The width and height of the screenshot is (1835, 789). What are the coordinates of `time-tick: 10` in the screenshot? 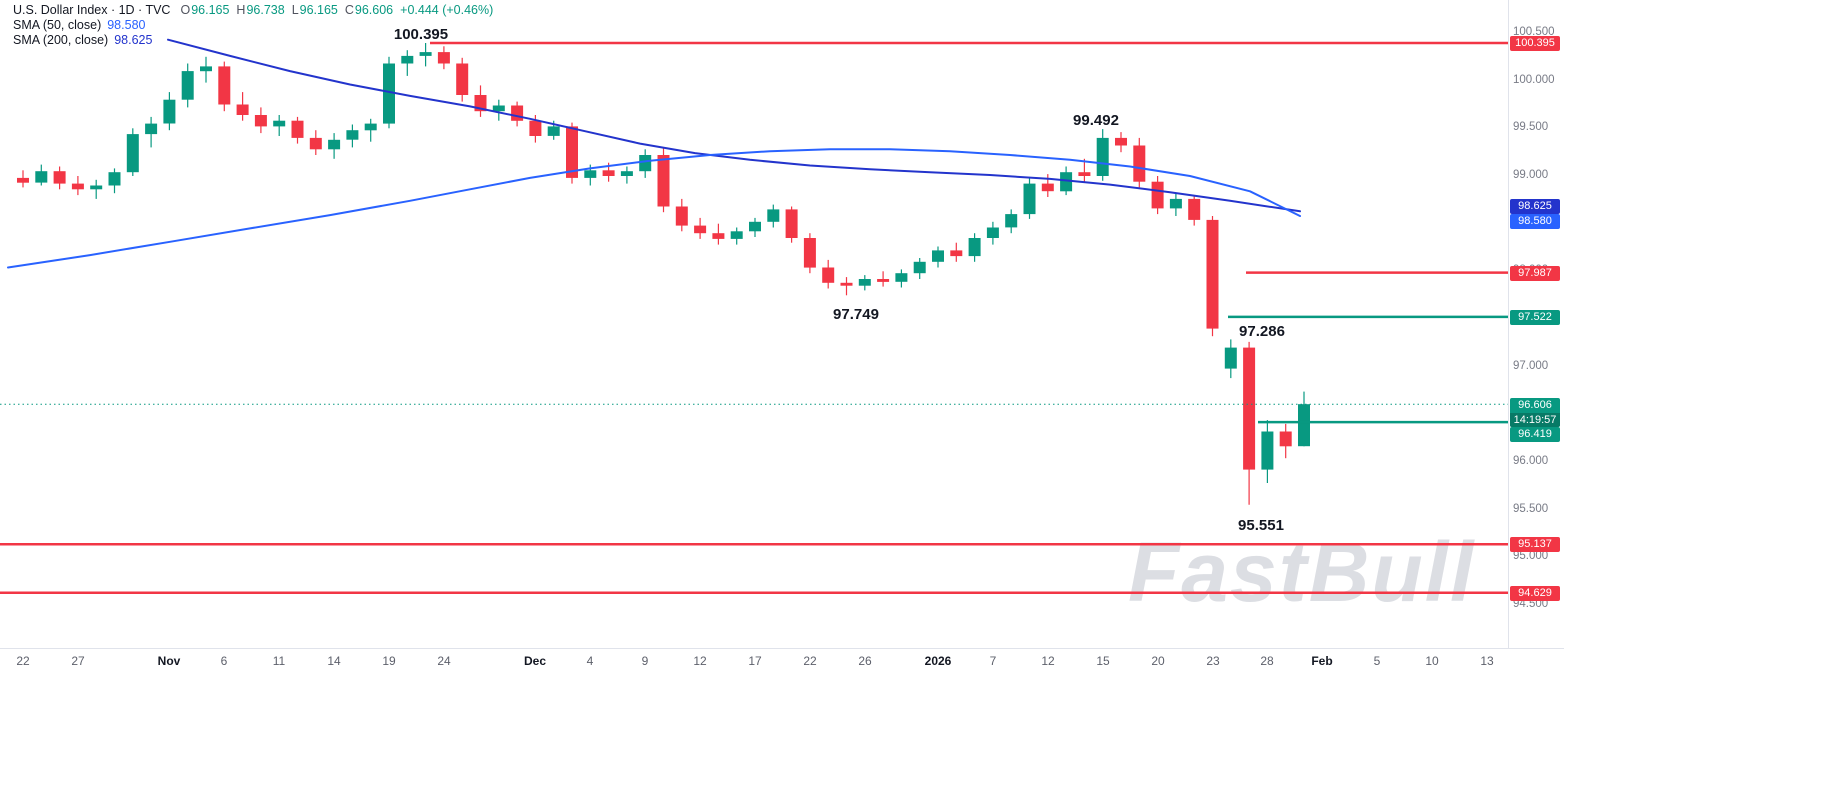 It's located at (1432, 661).